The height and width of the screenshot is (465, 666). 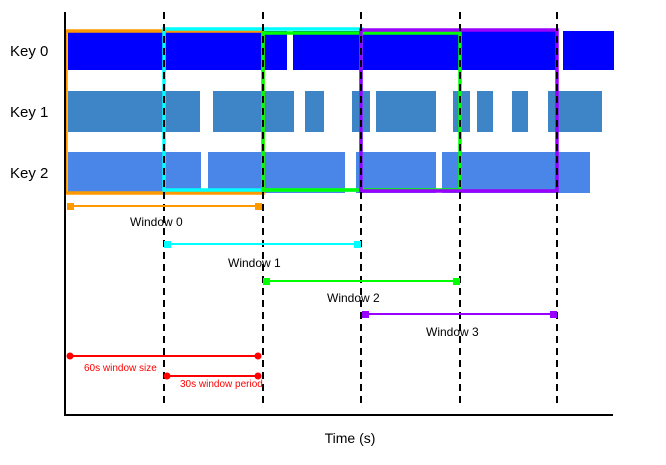 What do you see at coordinates (258, 376) in the screenshot?
I see `window-period-end-marker` at bounding box center [258, 376].